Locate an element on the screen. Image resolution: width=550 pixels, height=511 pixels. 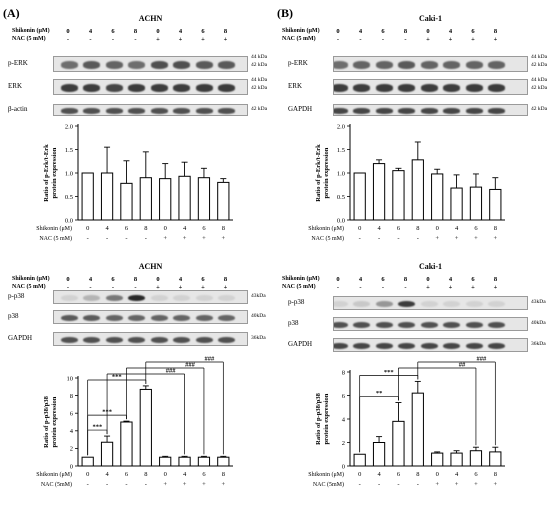
shikonin-dose-value: 4 is located at coordinates (360, 31).